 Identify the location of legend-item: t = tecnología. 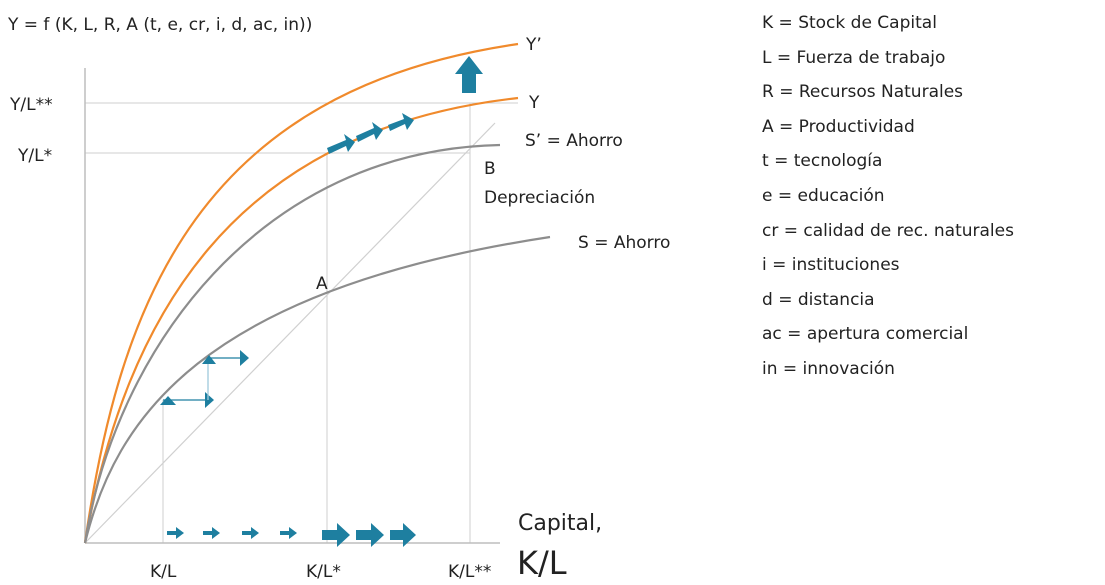
(822, 161).